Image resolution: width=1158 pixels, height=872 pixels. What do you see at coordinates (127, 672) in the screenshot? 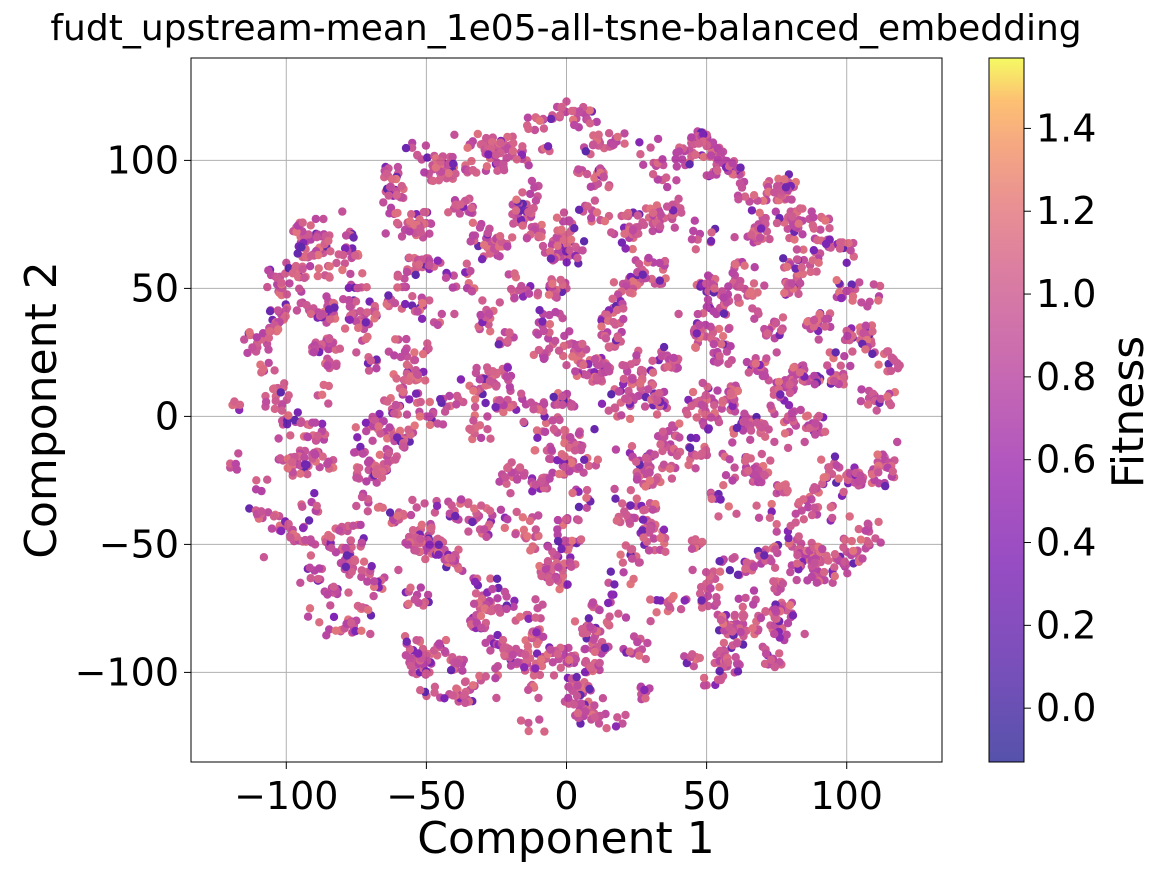
I see `y-tick-label: −100` at bounding box center [127, 672].